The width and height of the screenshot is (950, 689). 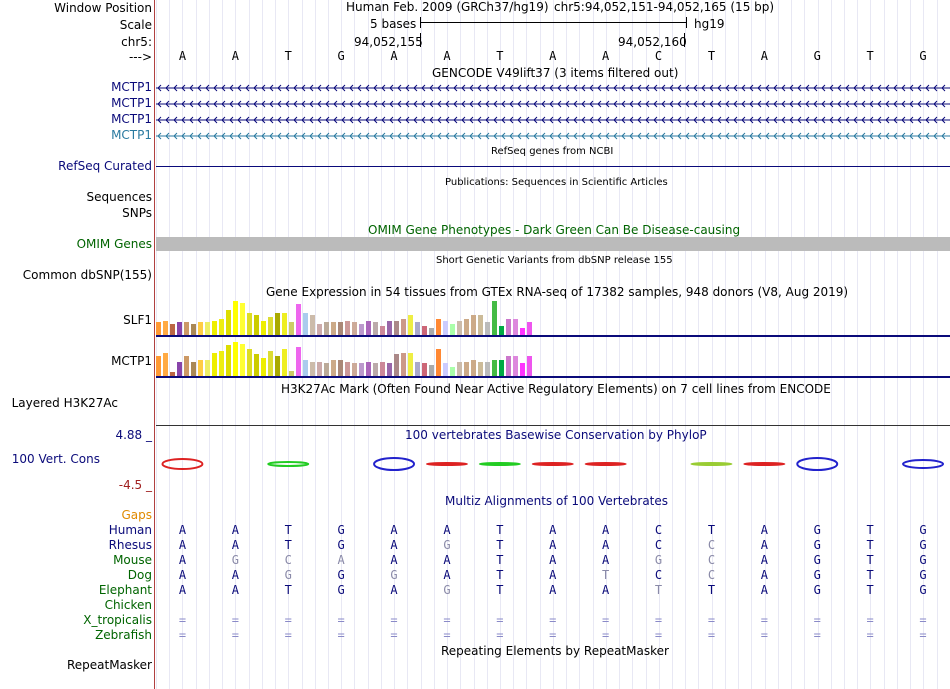 What do you see at coordinates (552, 151) in the screenshot?
I see `refseq-track-title: RefSeq genes from NCBI` at bounding box center [552, 151].